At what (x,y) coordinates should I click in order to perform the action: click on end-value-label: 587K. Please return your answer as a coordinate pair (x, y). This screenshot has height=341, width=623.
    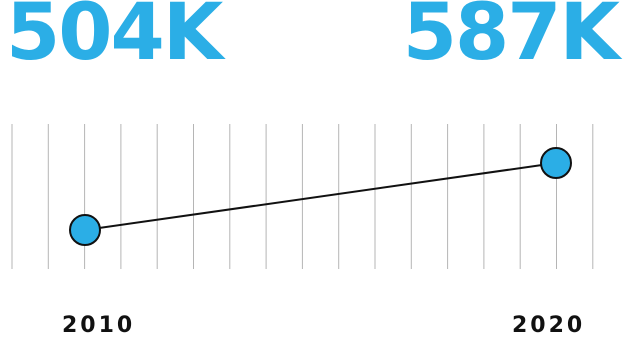
    Looking at the image, I should click on (511, 39).